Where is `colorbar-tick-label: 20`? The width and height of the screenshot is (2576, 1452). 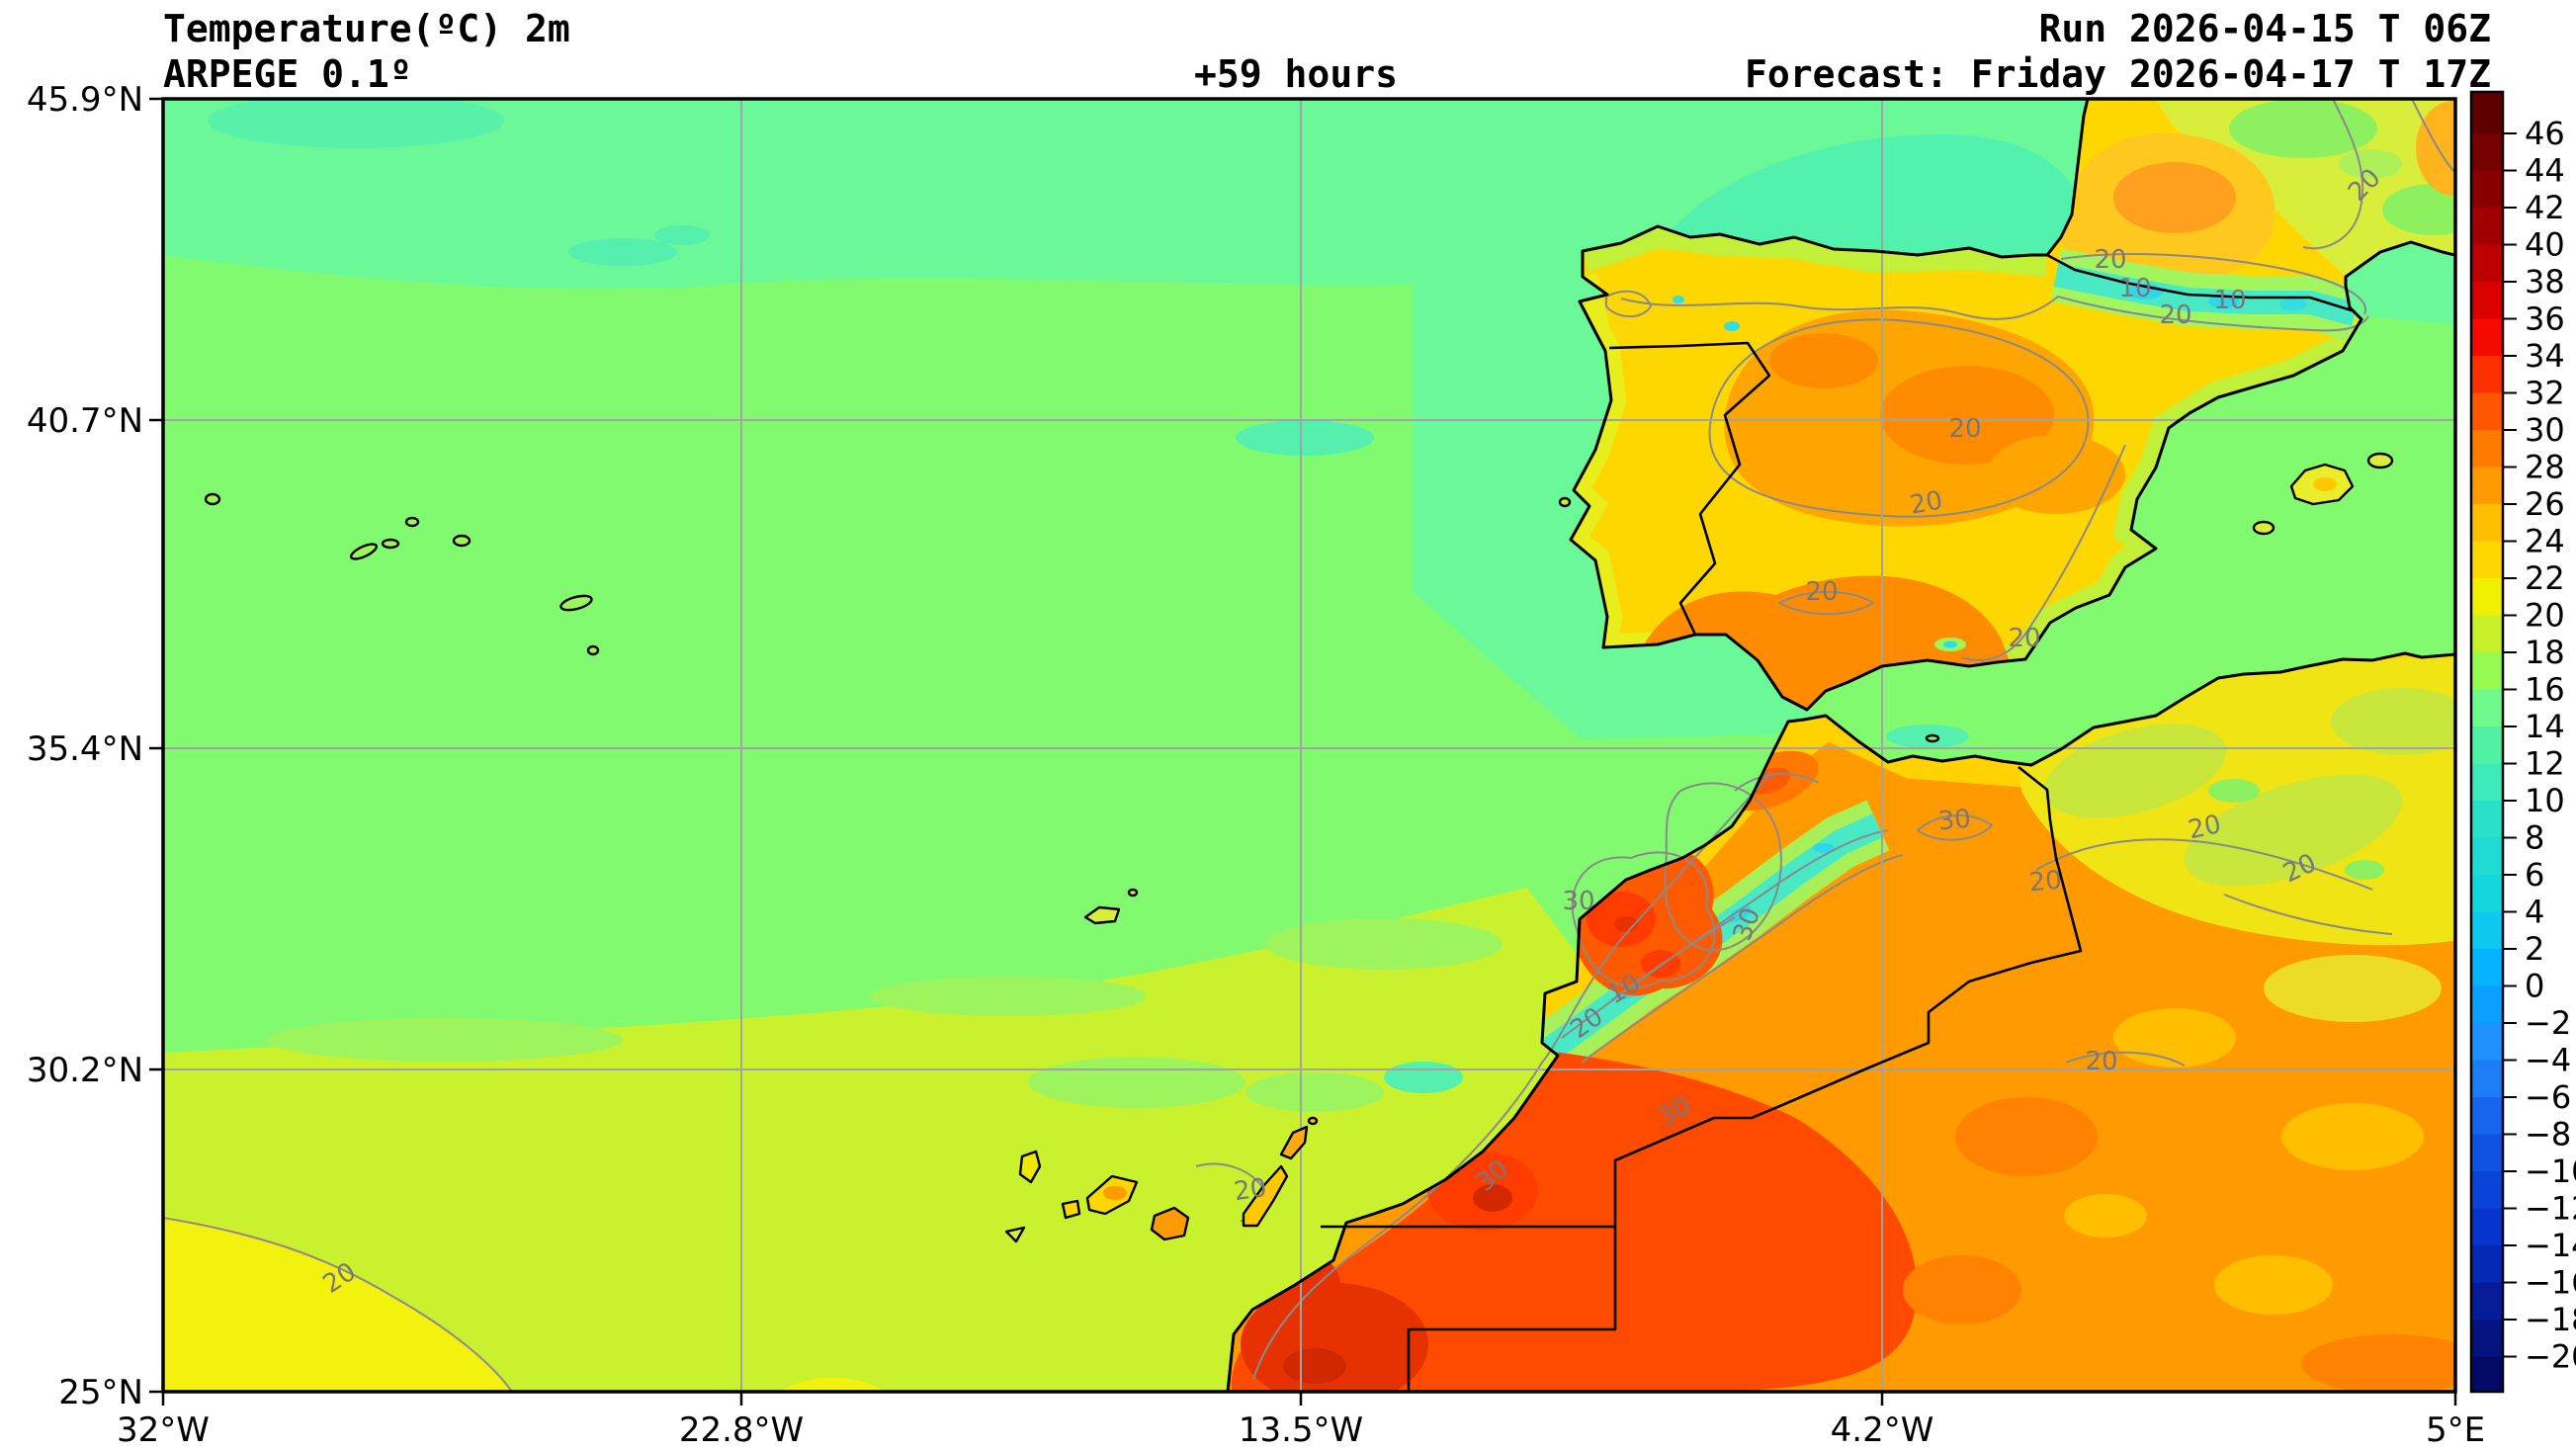 colorbar-tick-label: 20 is located at coordinates (2545, 616).